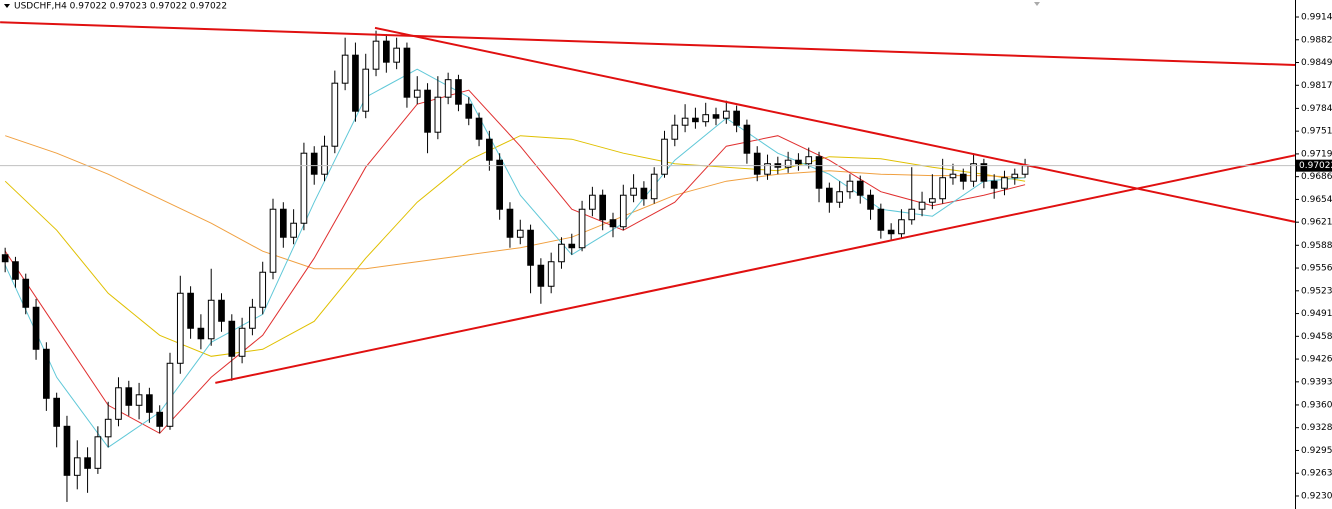 The image size is (1332, 509). What do you see at coordinates (1316, 177) in the screenshot?
I see `y-tick-label: 0.96865` at bounding box center [1316, 177].